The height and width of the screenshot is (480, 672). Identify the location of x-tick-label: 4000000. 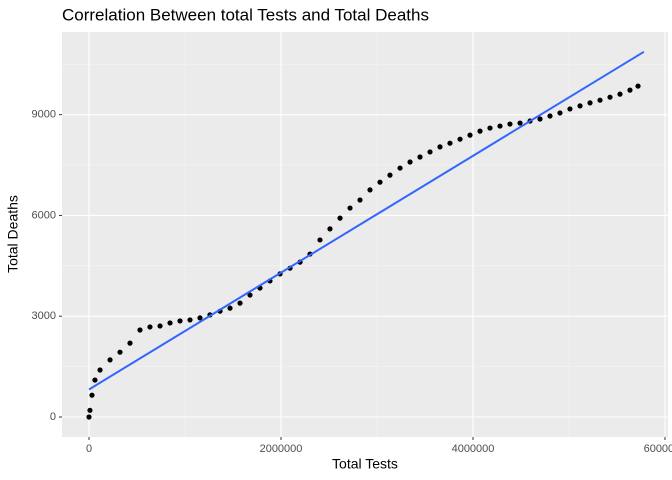
(473, 449).